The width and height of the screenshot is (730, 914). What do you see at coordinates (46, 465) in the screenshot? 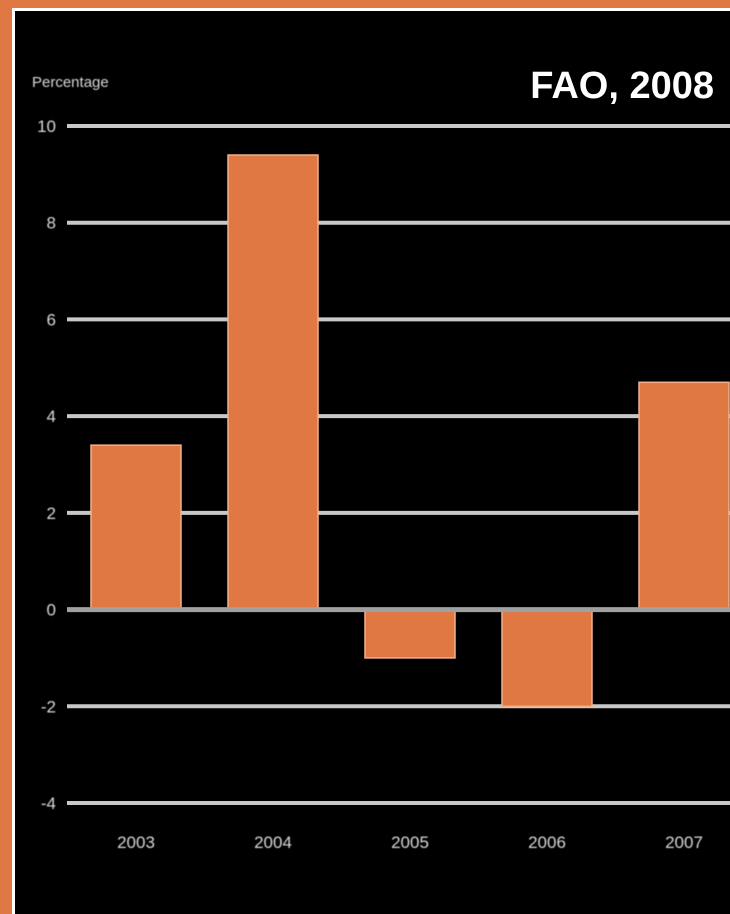
I see `y-axis-ticks: -4 -2 0 2 4 6 8 10` at bounding box center [46, 465].